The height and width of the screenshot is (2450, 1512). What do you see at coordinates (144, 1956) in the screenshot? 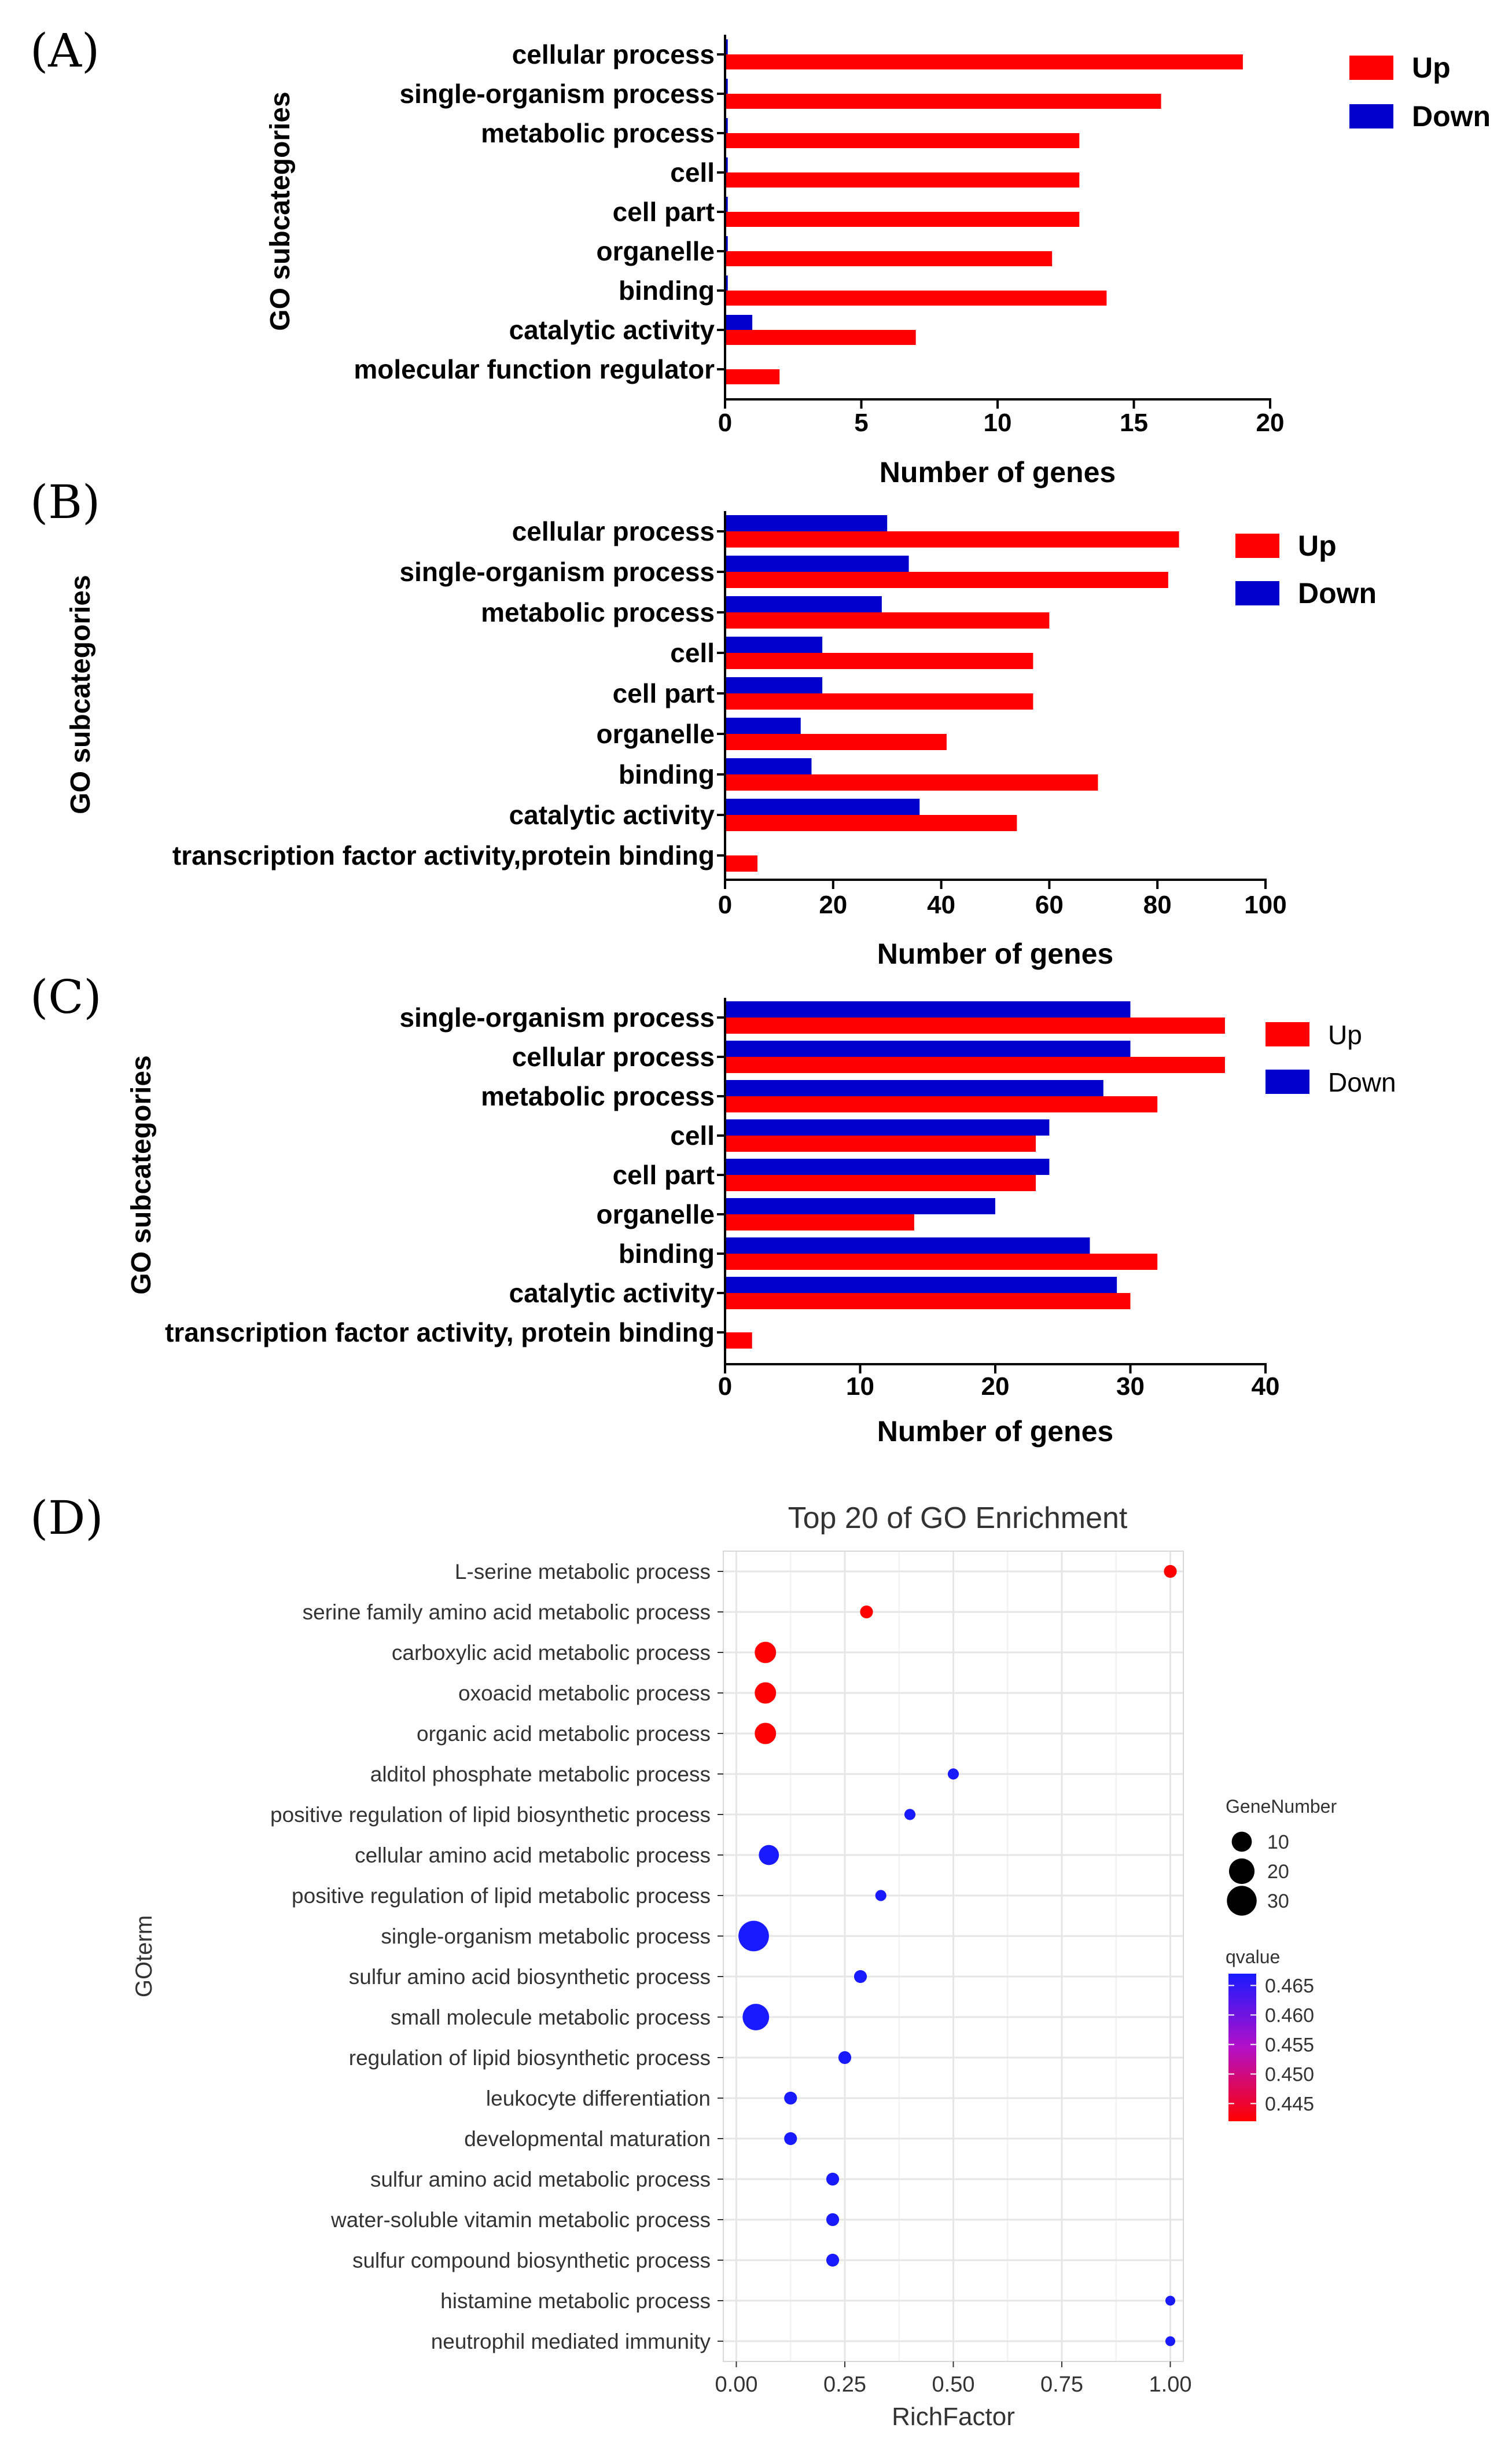
I see `y-axis-title: GOterm` at bounding box center [144, 1956].